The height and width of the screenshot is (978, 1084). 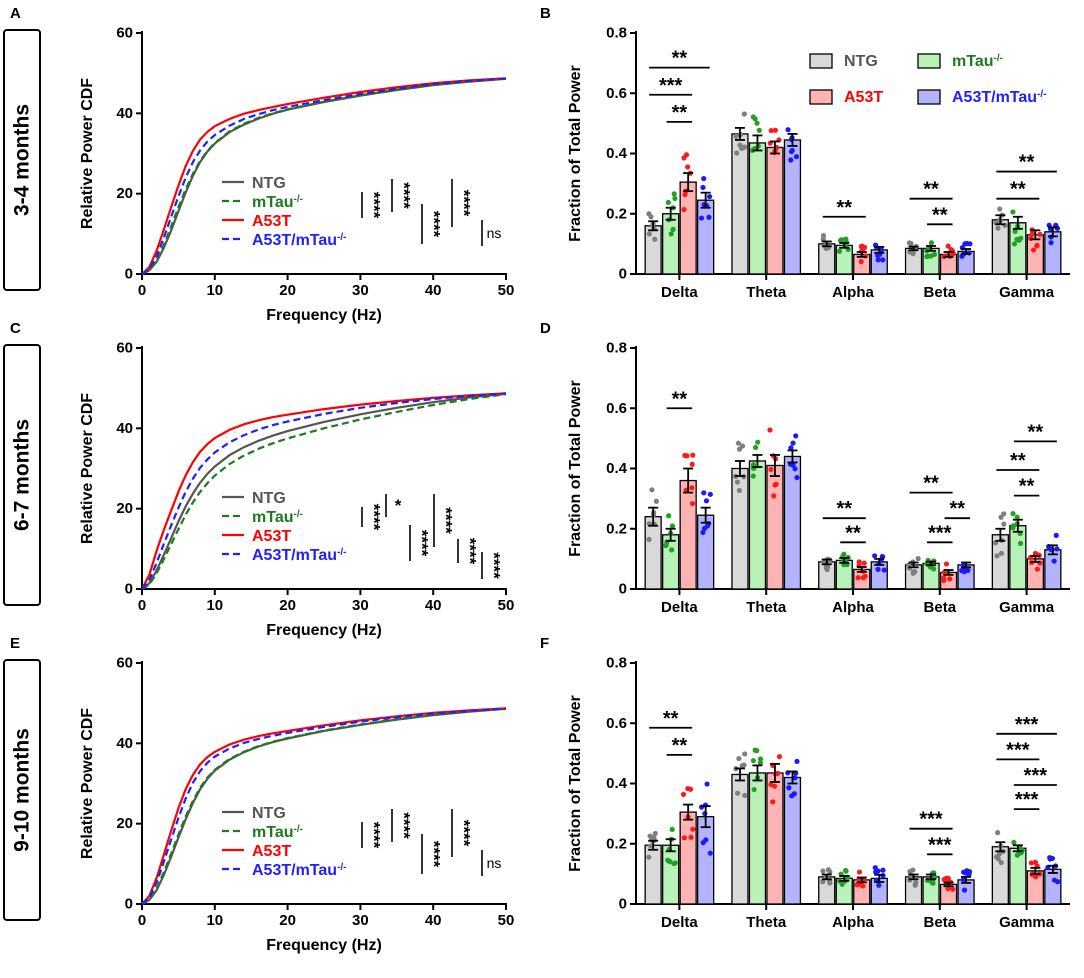 I want to click on x-tick-label: 40, so click(x=433, y=920).